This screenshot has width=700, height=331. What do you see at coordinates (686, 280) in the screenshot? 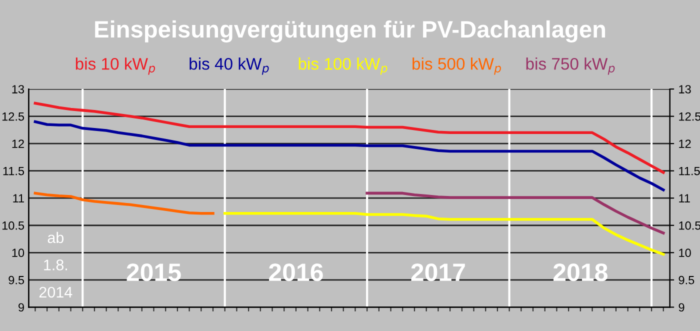
I see `y2-tick-label: 9.5` at bounding box center [686, 280].